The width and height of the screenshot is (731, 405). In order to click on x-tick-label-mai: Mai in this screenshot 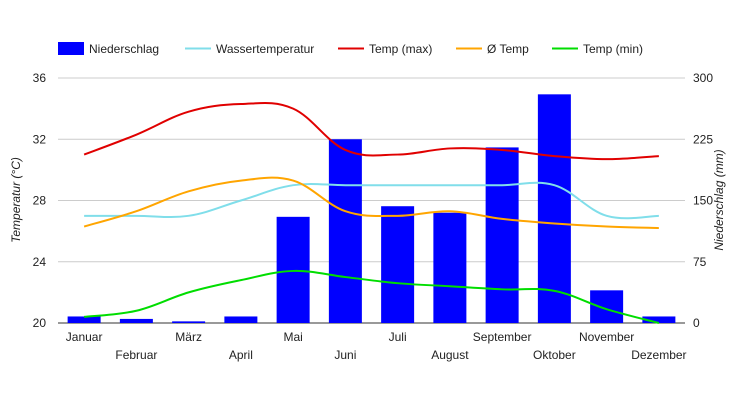, I will do `click(292, 337)`.